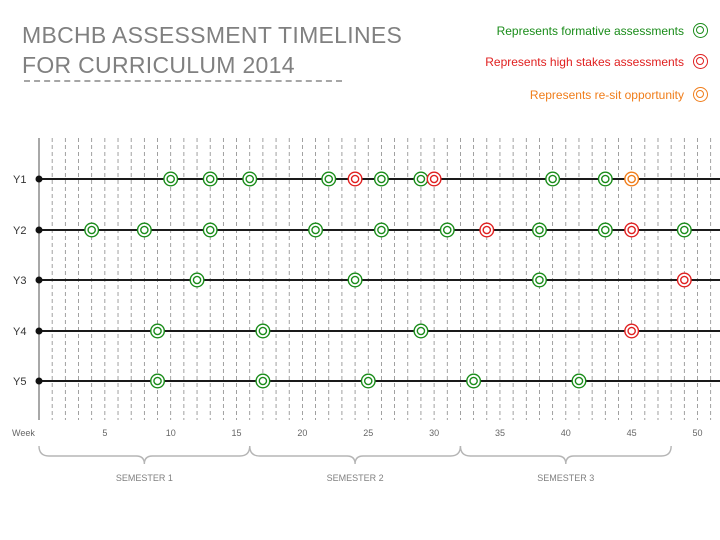 The width and height of the screenshot is (720, 540). I want to click on x-tick-label: 25, so click(368, 433).